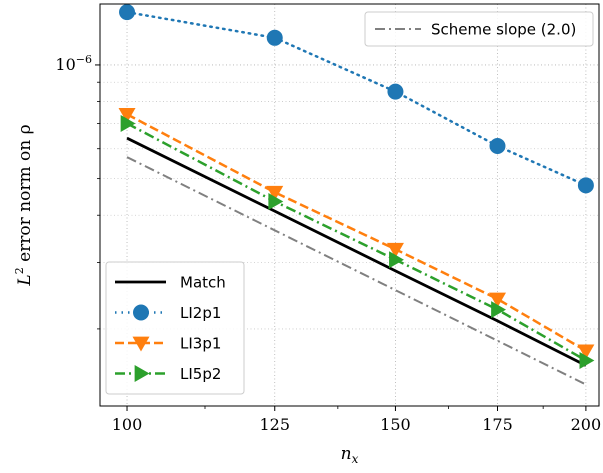 This screenshot has height=473, width=603. What do you see at coordinates (274, 424) in the screenshot?
I see `x-tick-label: 125` at bounding box center [274, 424].